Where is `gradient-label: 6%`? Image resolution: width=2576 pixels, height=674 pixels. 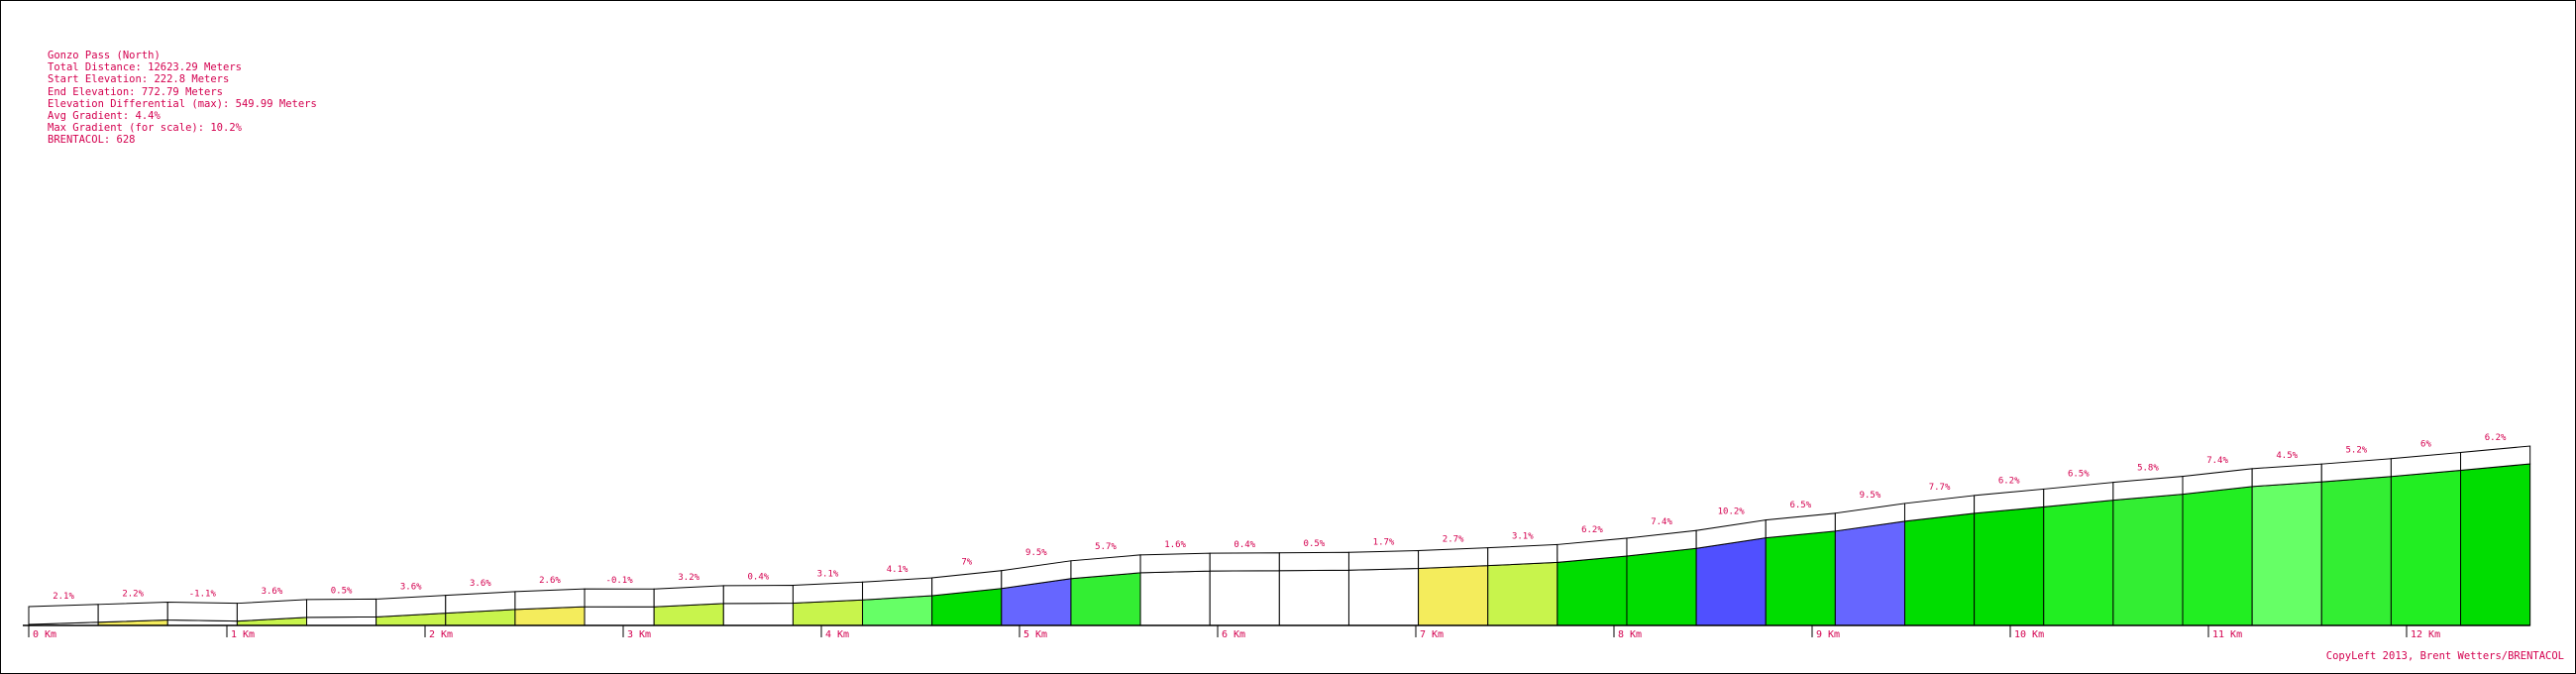 gradient-label: 6% is located at coordinates (2425, 444).